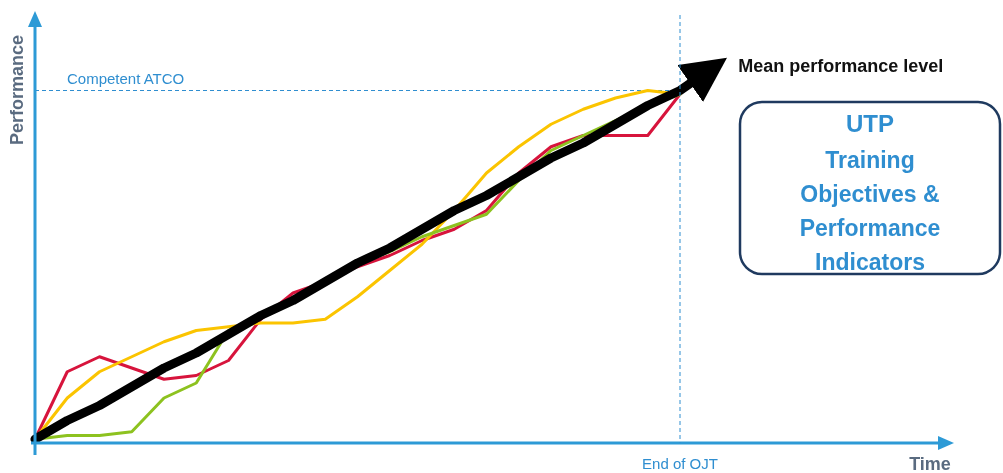  What do you see at coordinates (17, 90) in the screenshot?
I see `y-axis-title: Performance` at bounding box center [17, 90].